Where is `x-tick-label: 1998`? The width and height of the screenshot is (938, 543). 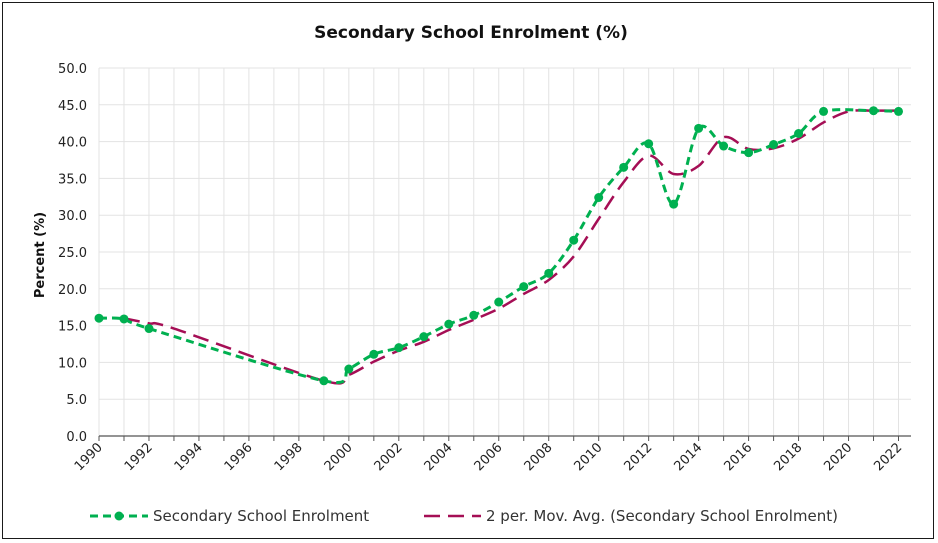 x-tick-label: 1998 is located at coordinates (289, 457).